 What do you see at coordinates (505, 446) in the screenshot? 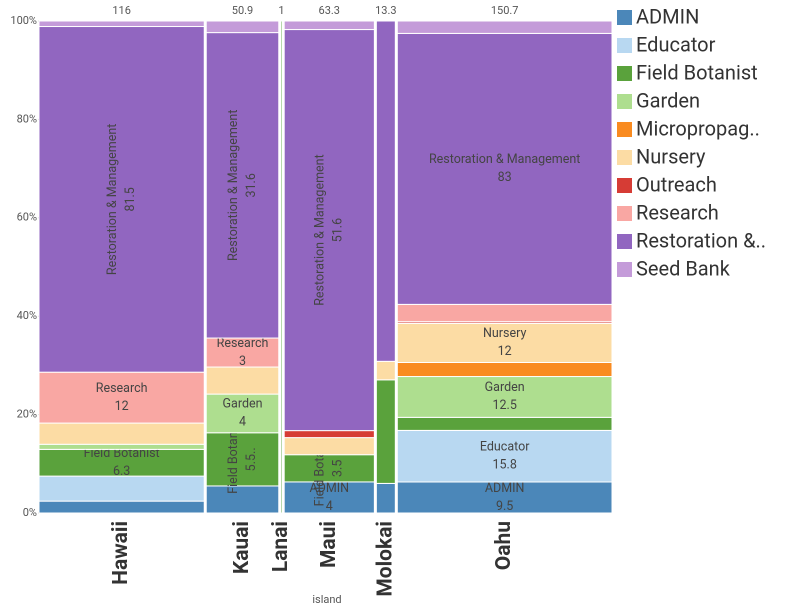
I see `segment-label: Educator` at bounding box center [505, 446].